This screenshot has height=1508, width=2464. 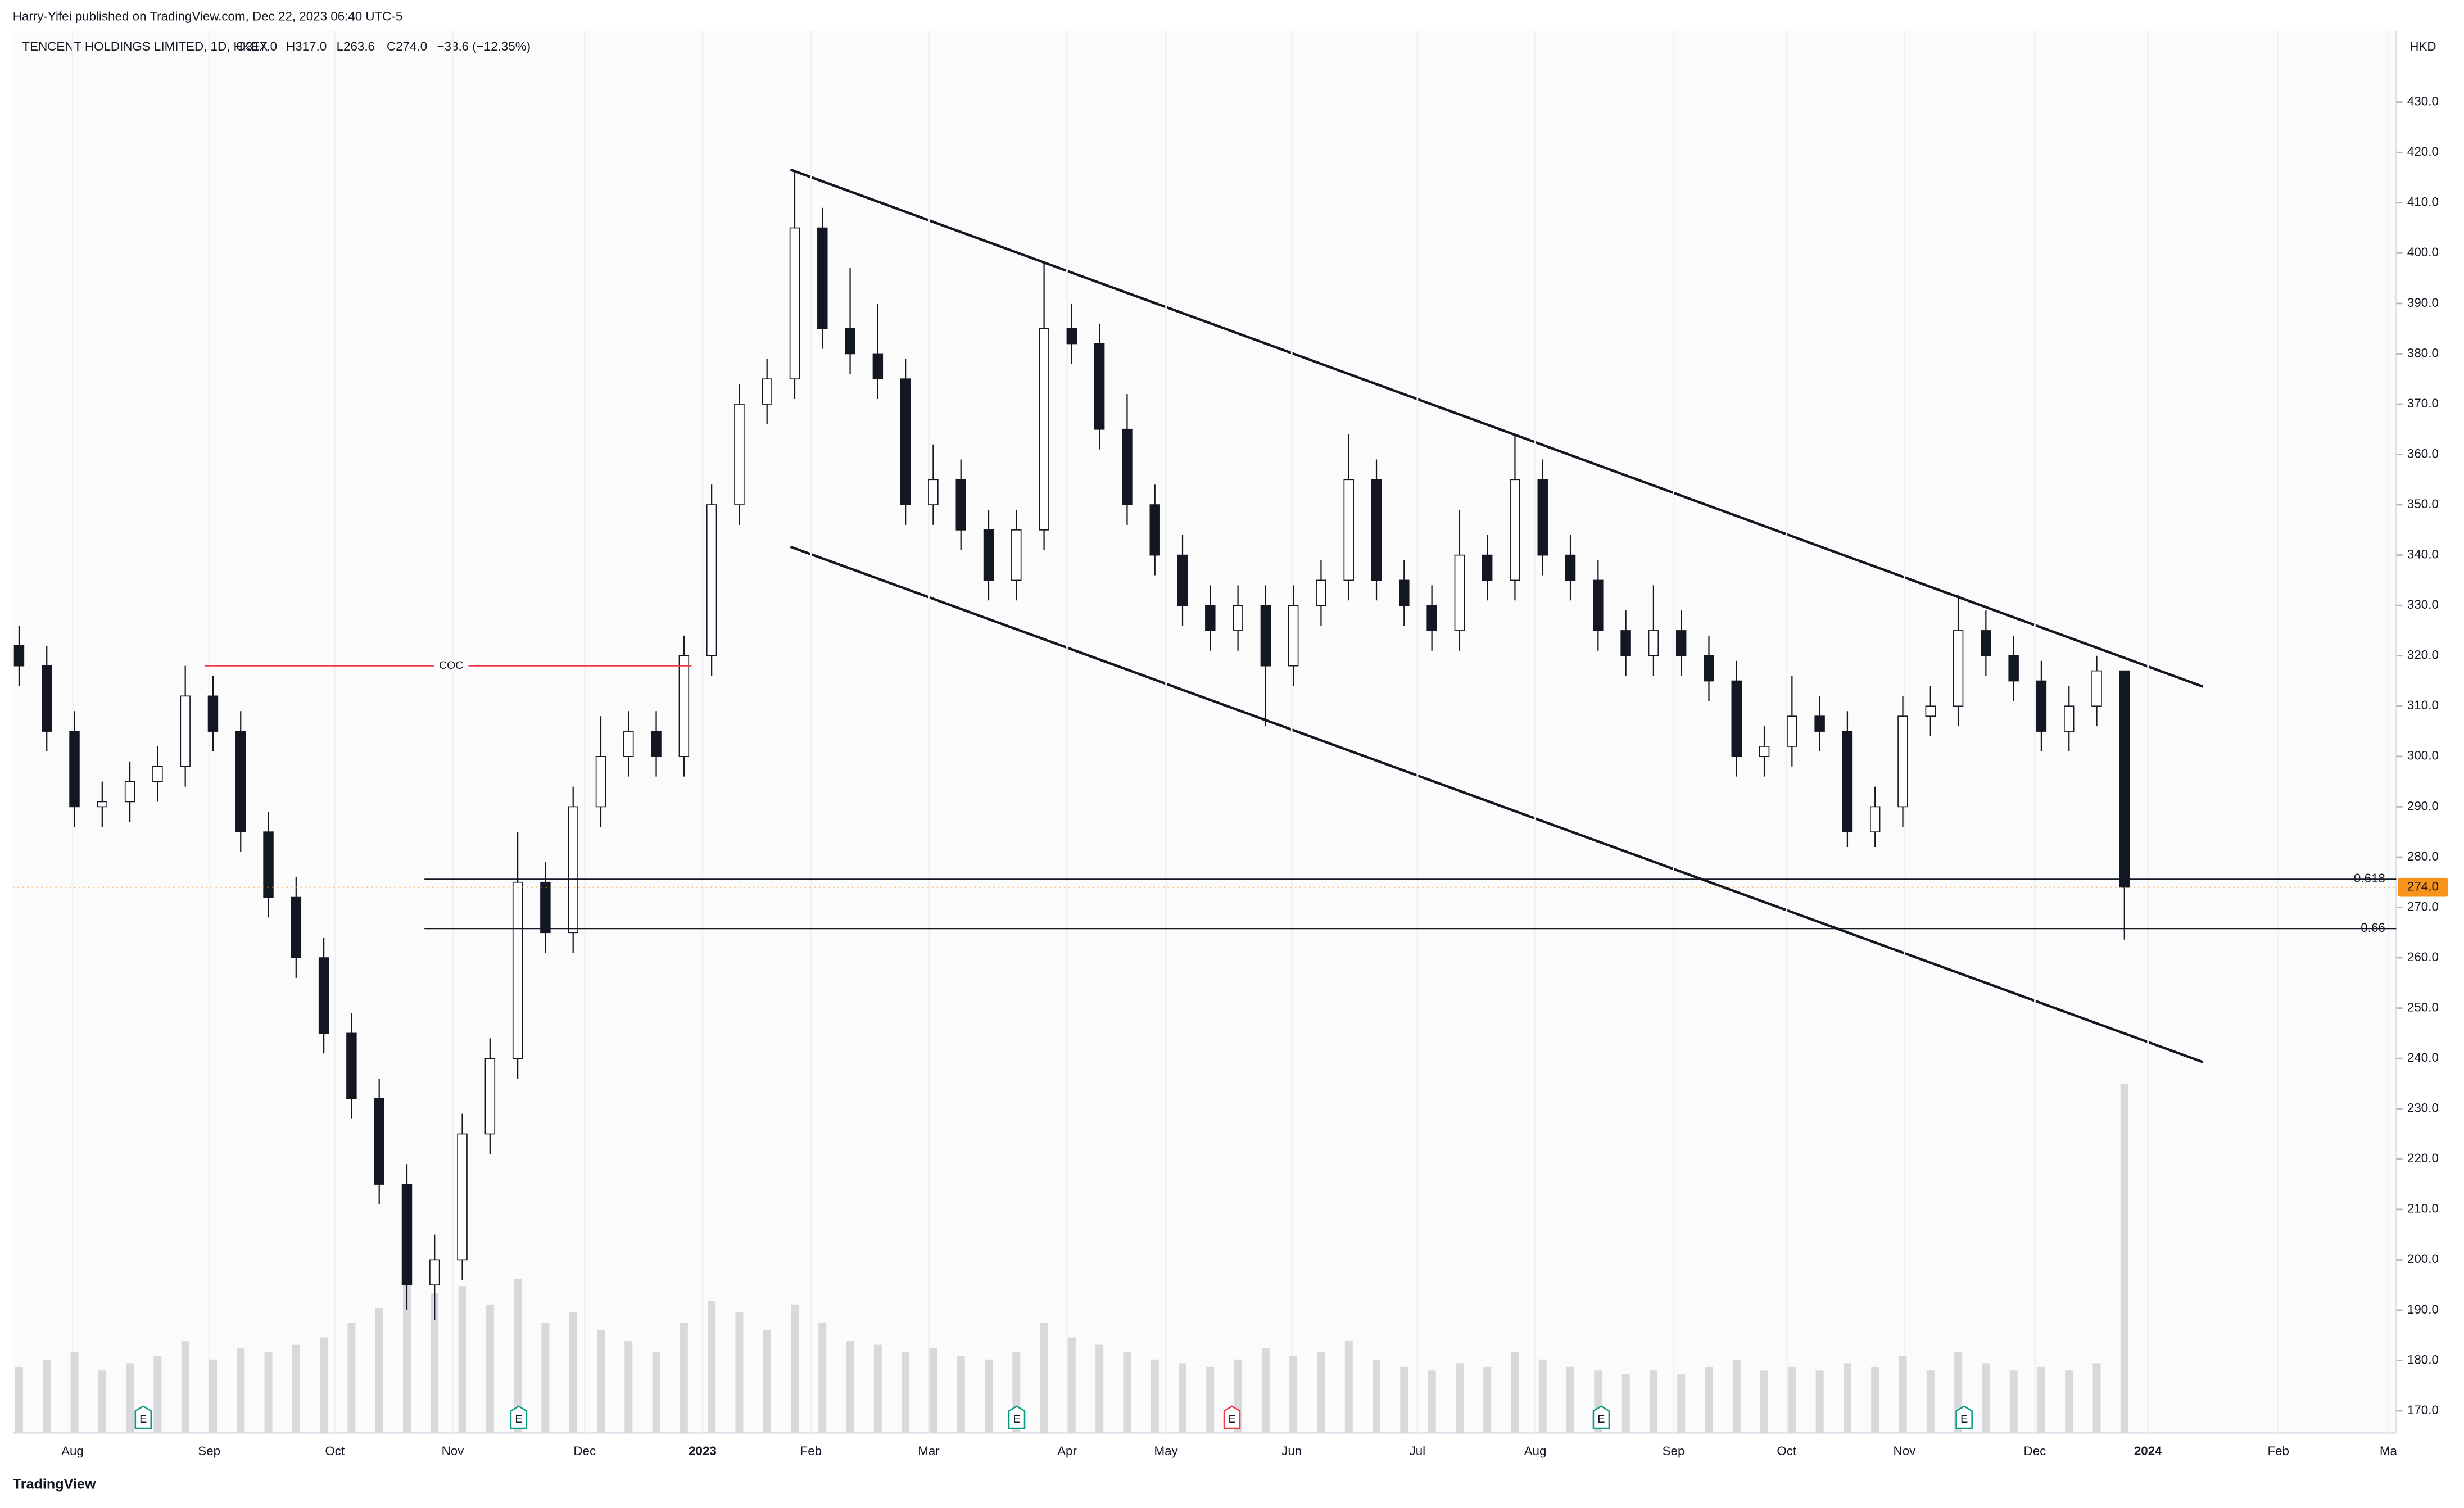 I want to click on legend-value: C274.0, so click(x=407, y=46).